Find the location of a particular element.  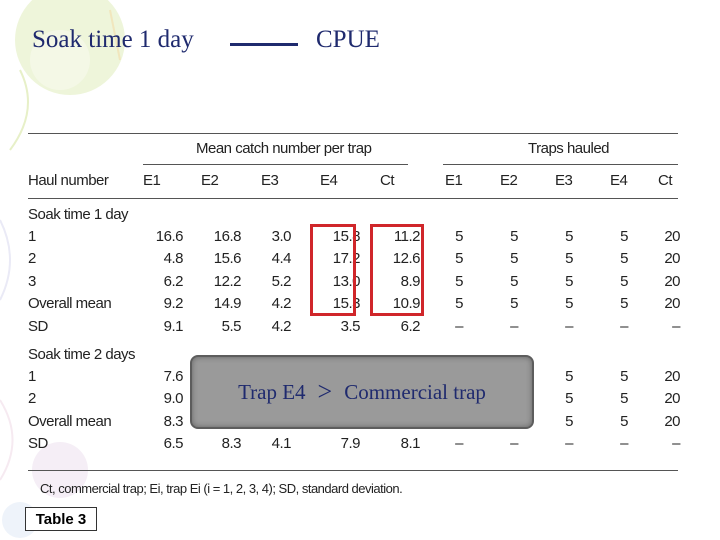

table-cell: 8.1 is located at coordinates (410, 444).